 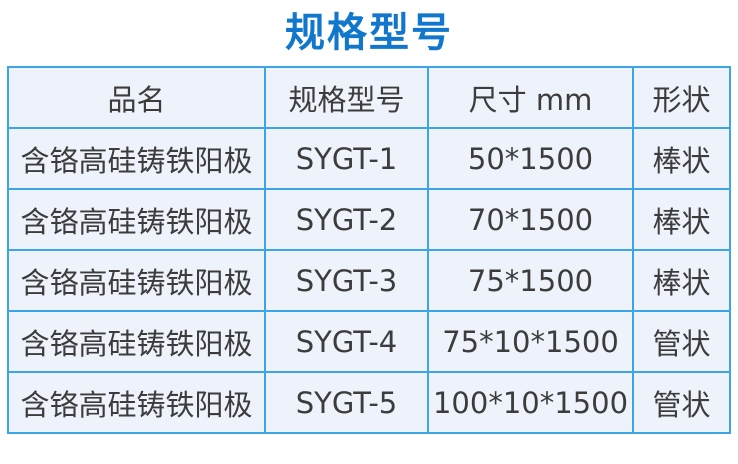 What do you see at coordinates (530, 280) in the screenshot?
I see `table-cell: 75*1500` at bounding box center [530, 280].